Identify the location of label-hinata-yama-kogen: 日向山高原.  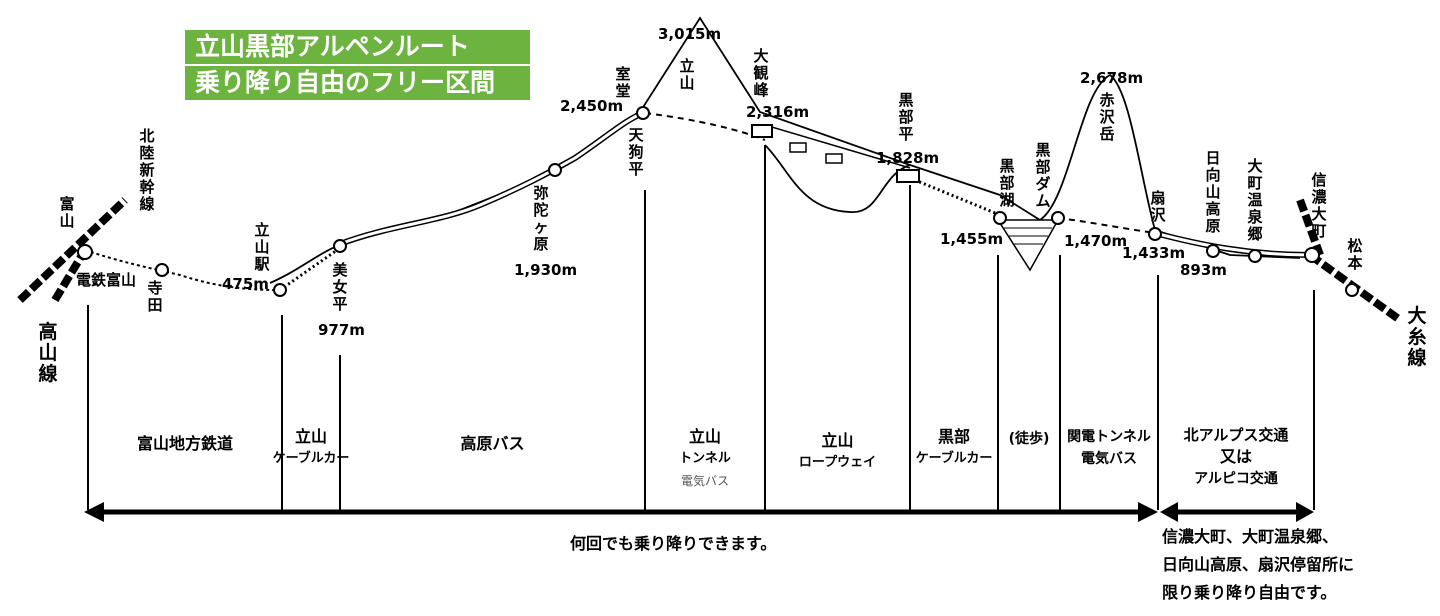
(1213, 192).